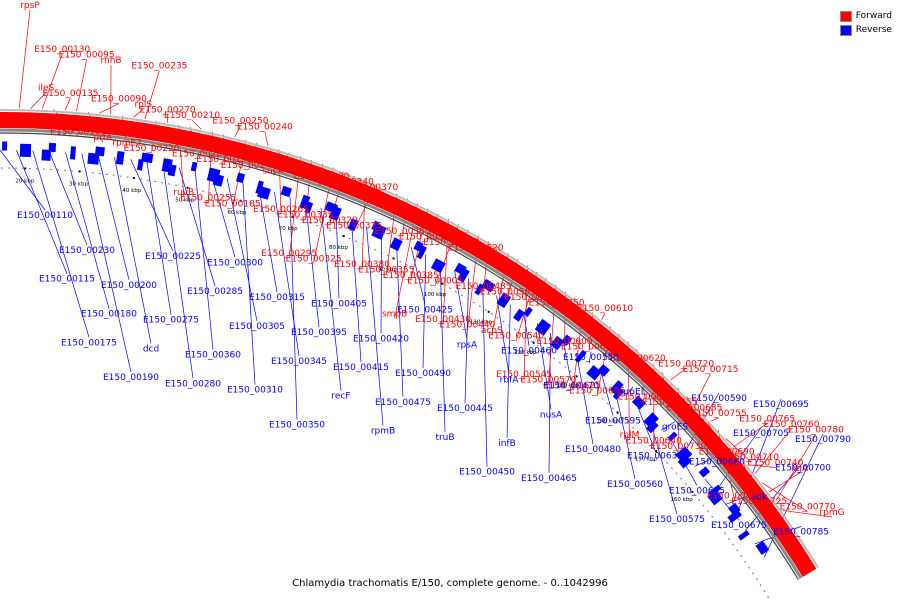 The height and width of the screenshot is (600, 900). What do you see at coordinates (593, 450) in the screenshot?
I see `reverse-gene-label: E150_00480` at bounding box center [593, 450].